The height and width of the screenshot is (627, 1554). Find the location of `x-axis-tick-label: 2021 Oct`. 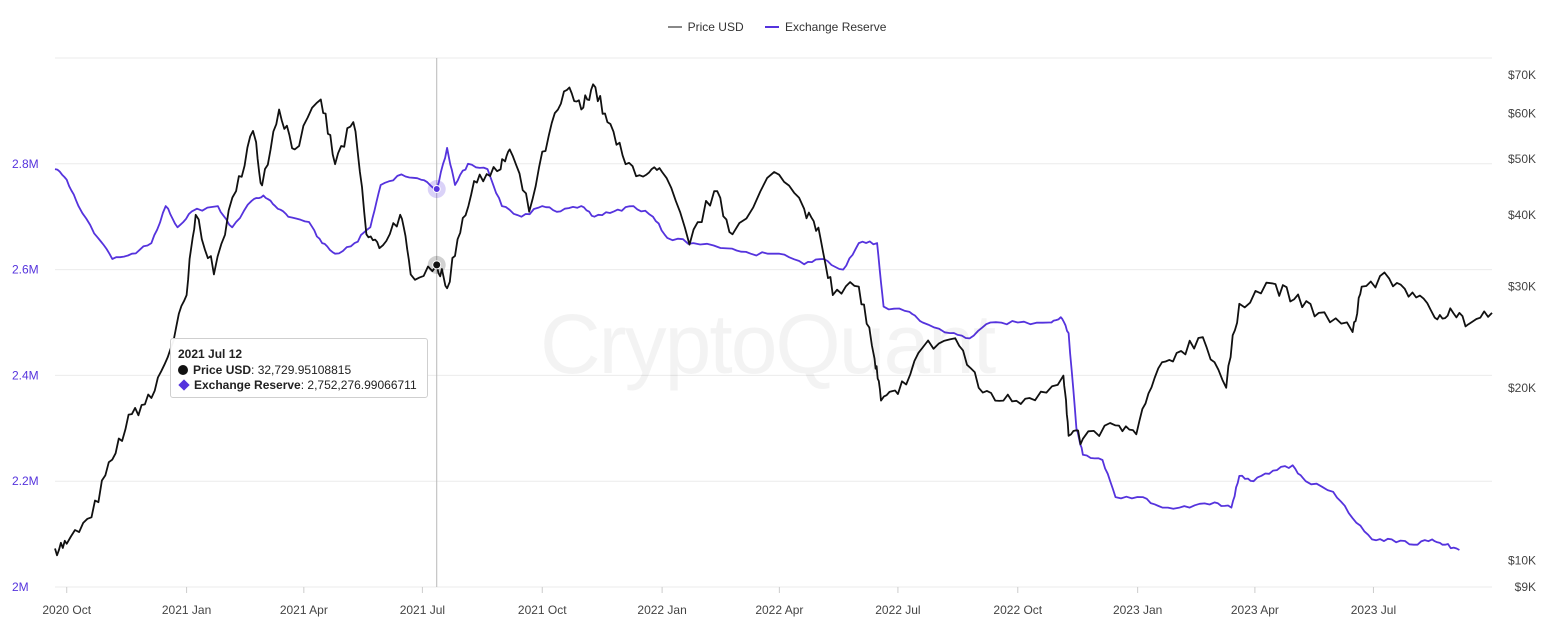

x-axis-tick-label: 2021 Oct is located at coordinates (542, 610).